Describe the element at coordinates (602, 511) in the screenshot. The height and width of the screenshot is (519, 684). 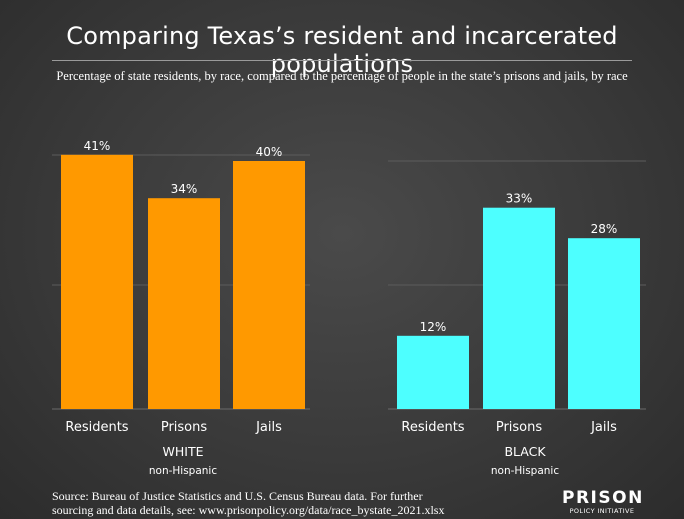
I see `logo-sub-text: POLICY INITIATIVE` at that location.